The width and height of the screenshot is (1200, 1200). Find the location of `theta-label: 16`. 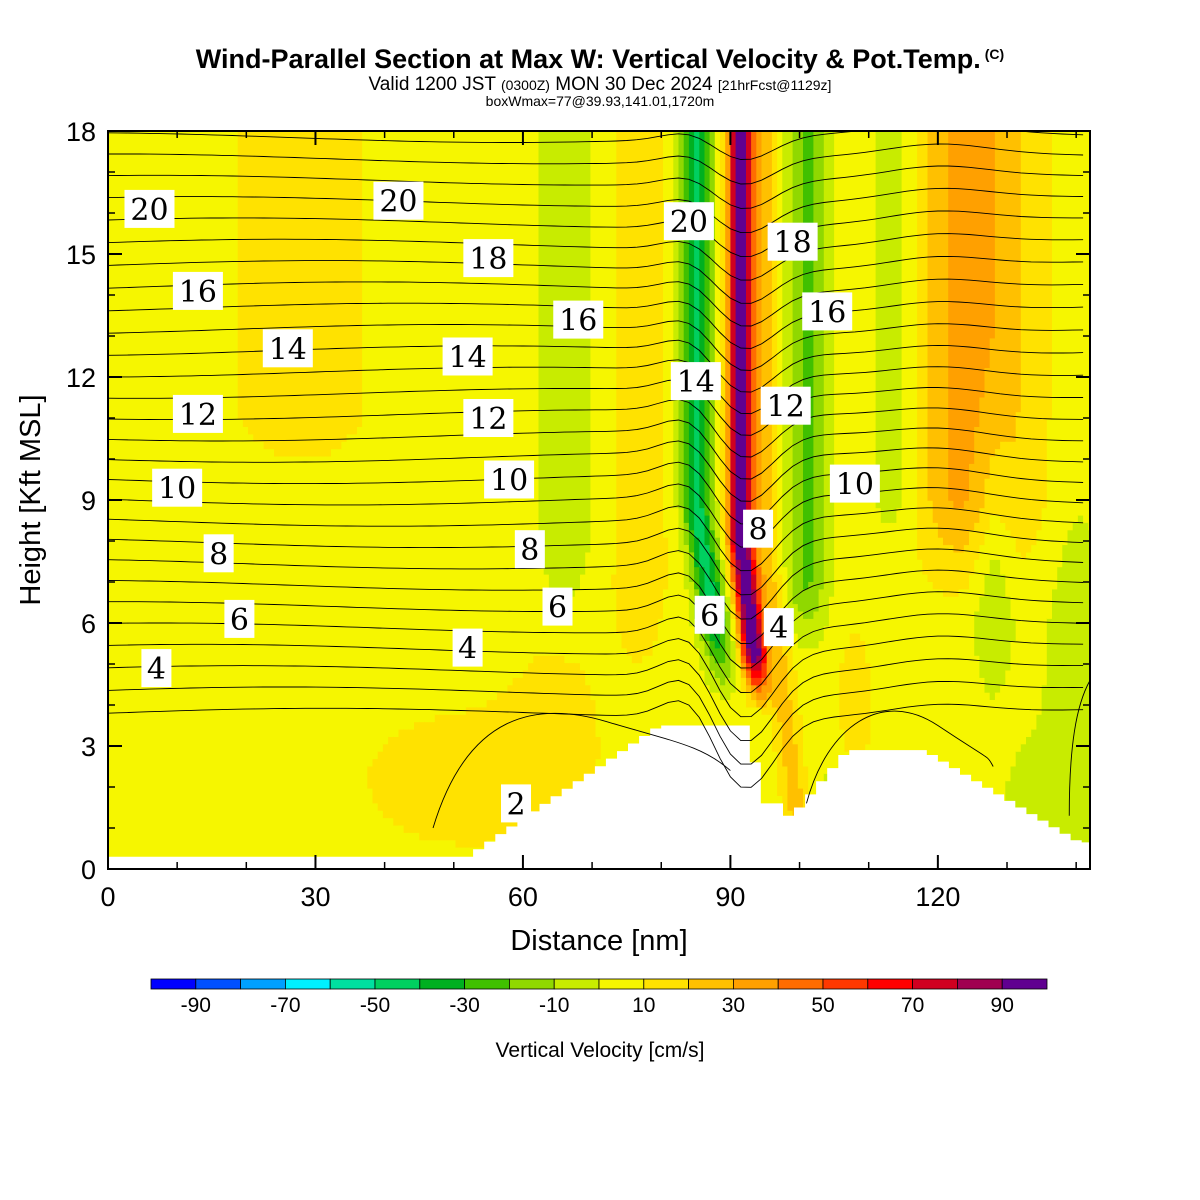

theta-label: 16 is located at coordinates (197, 290).